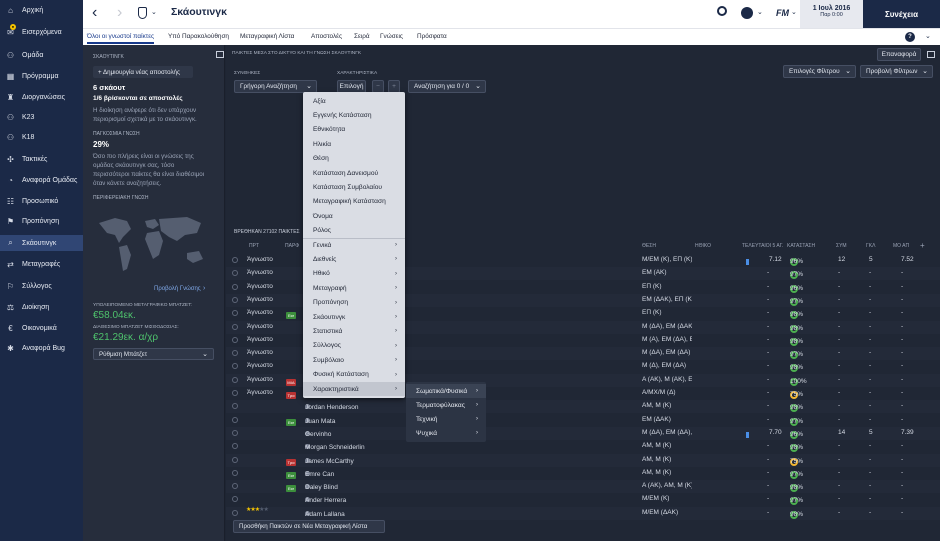 This screenshot has height=541, width=940. I want to click on sidebar-item-4: ▦ Πρόγραμμα, so click(41, 76).